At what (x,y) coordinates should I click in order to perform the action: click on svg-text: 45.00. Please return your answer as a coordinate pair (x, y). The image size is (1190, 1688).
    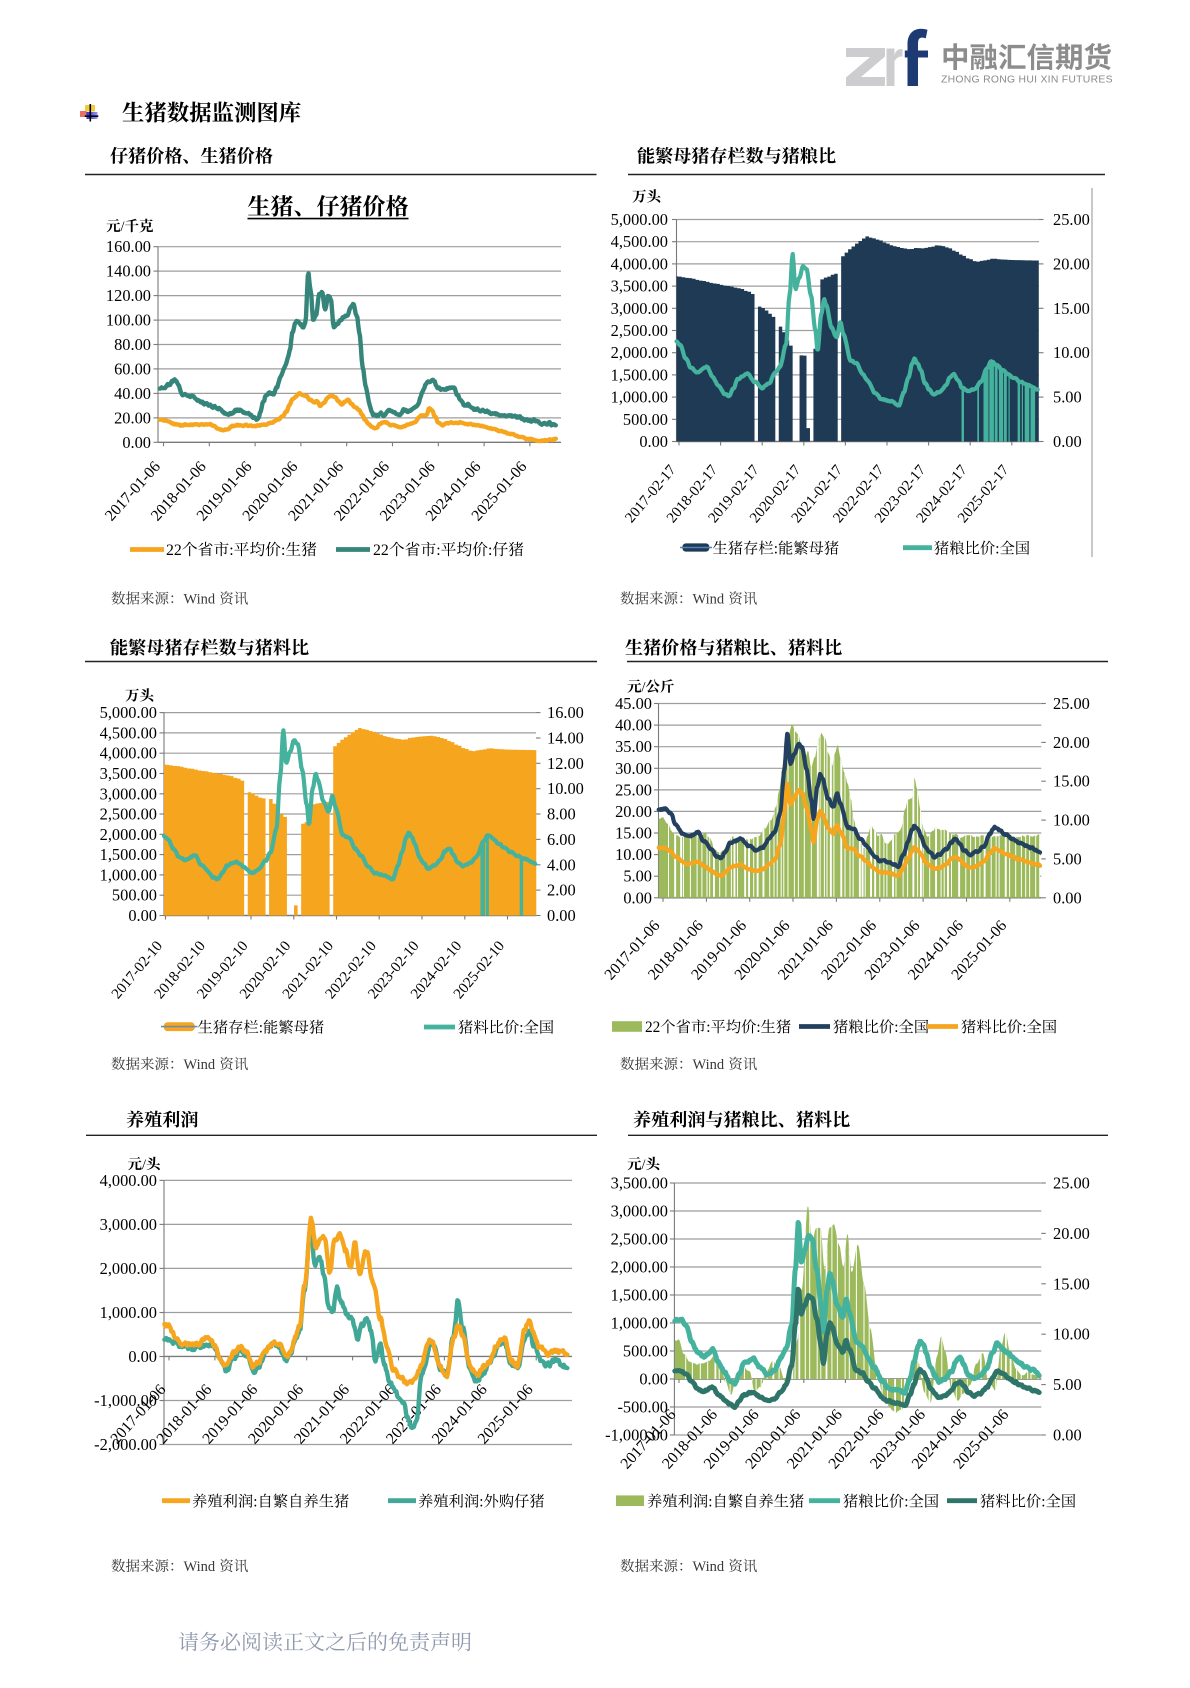
    Looking at the image, I should click on (633, 703).